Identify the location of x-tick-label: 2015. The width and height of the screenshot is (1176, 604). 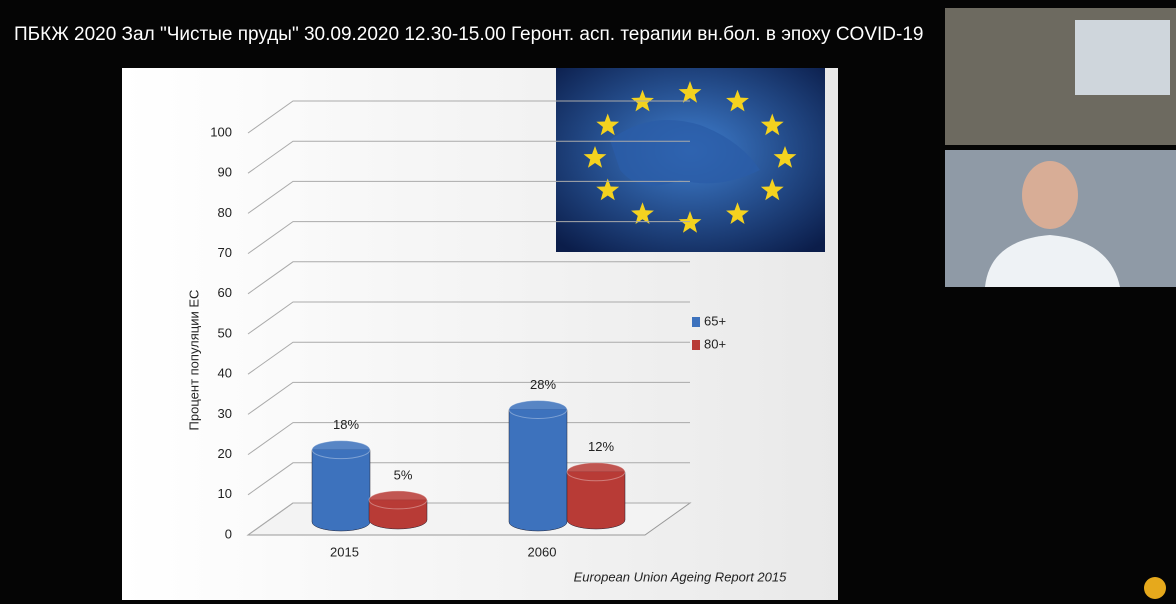
(344, 551).